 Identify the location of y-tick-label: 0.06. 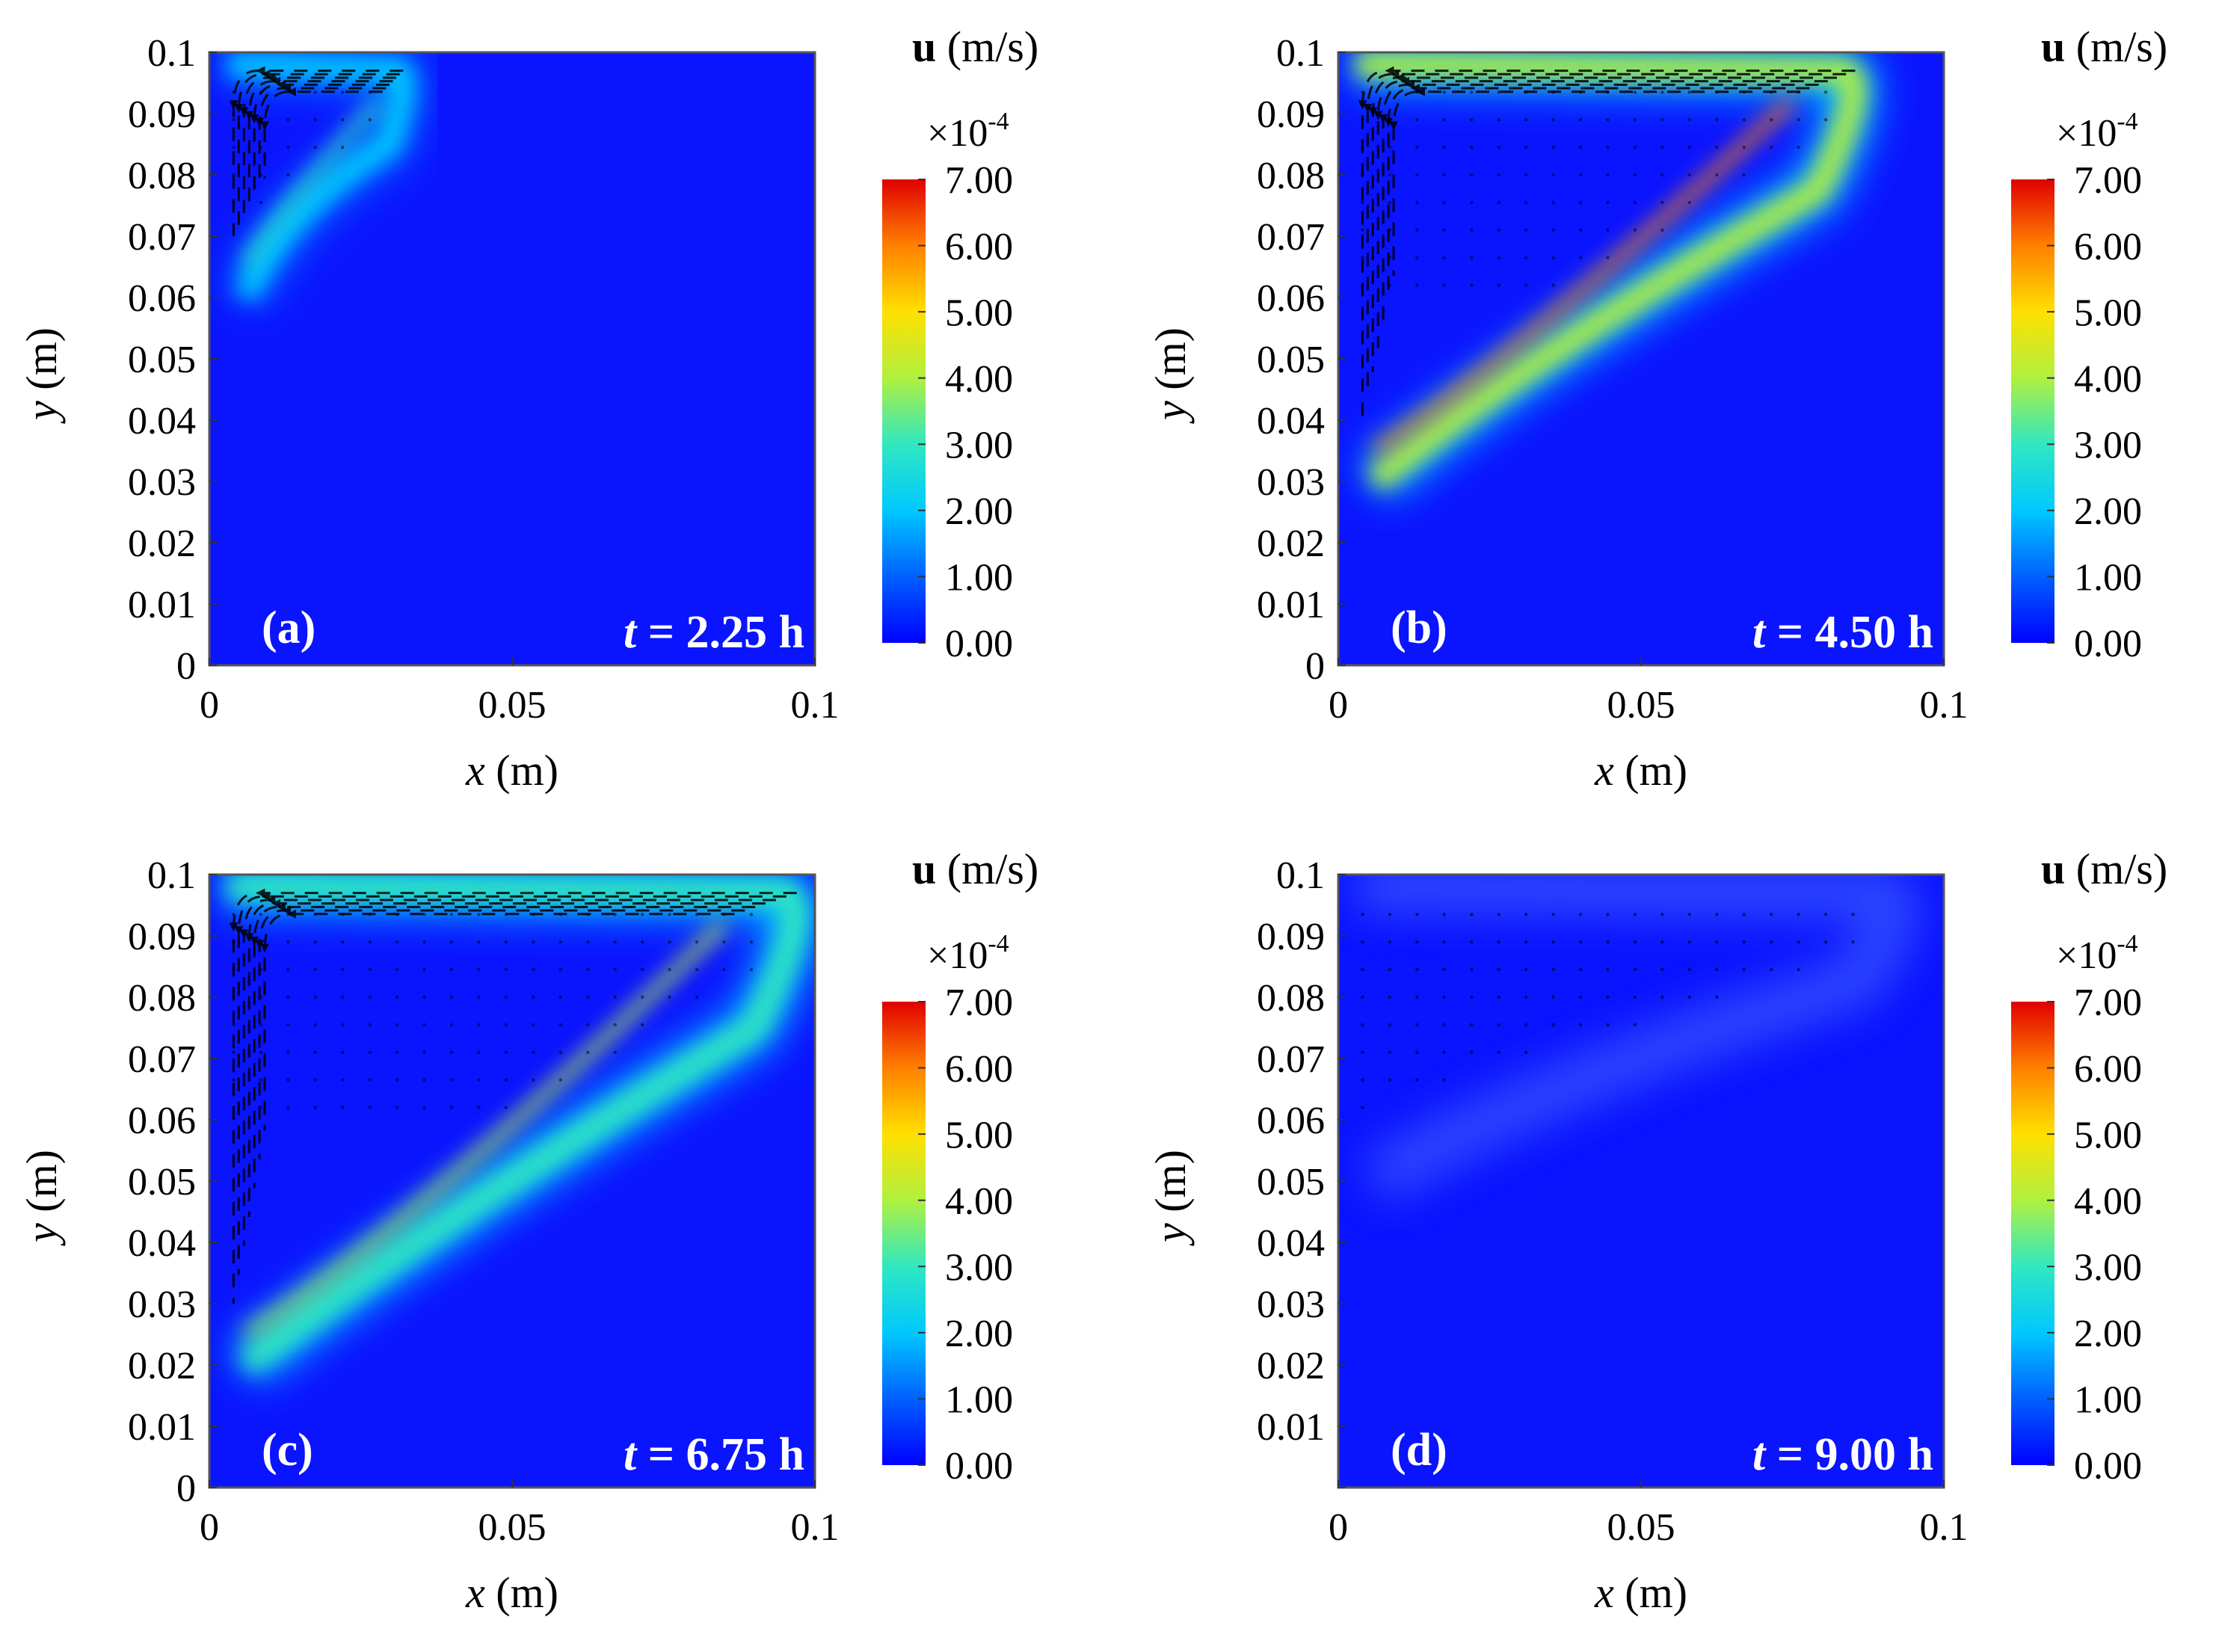
(162, 299).